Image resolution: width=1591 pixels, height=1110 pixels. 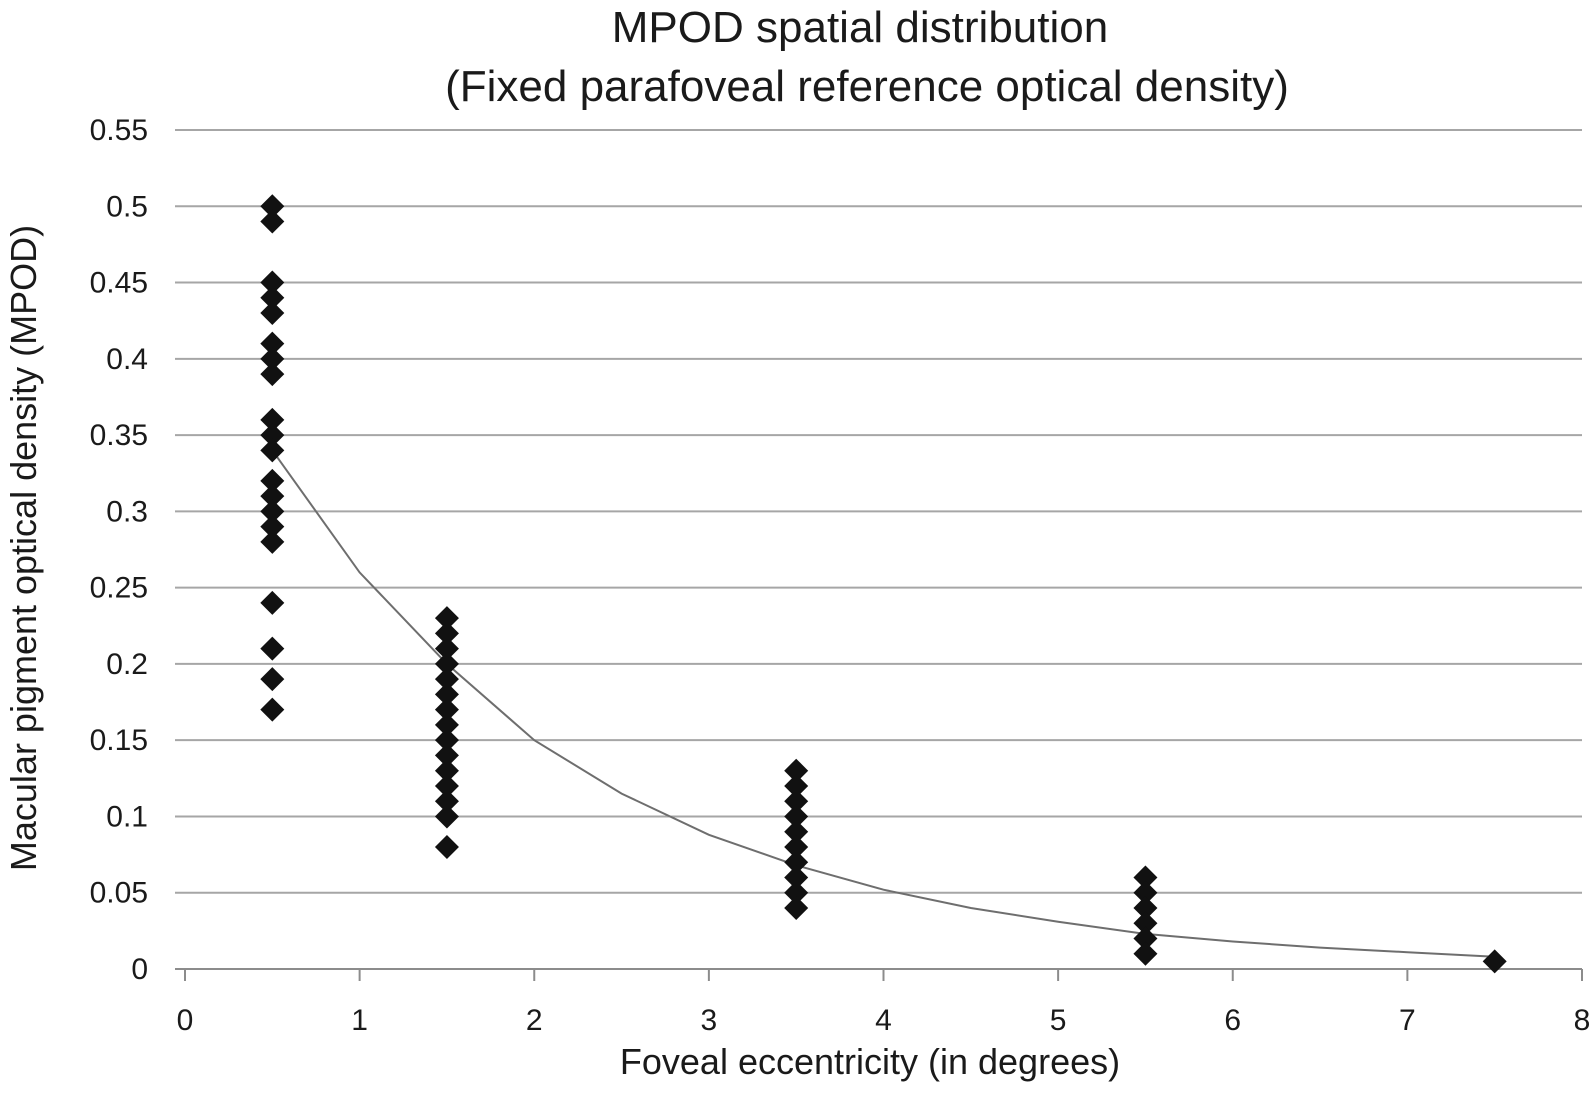 I want to click on y-tick-label: 0.4, so click(x=127, y=359).